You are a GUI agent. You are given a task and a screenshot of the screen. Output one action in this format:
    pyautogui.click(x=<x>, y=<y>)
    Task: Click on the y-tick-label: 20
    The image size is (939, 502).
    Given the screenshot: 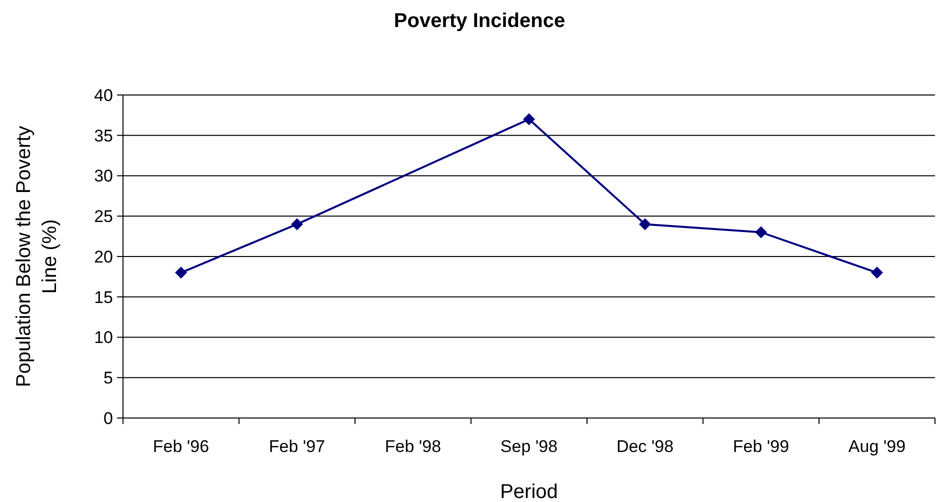 What is the action you would take?
    pyautogui.click(x=103, y=256)
    